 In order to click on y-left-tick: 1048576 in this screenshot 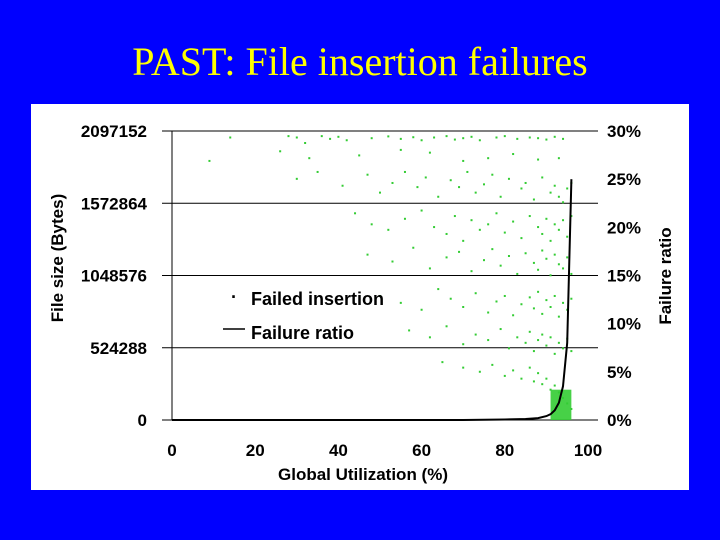, I will do `click(114, 276)`.